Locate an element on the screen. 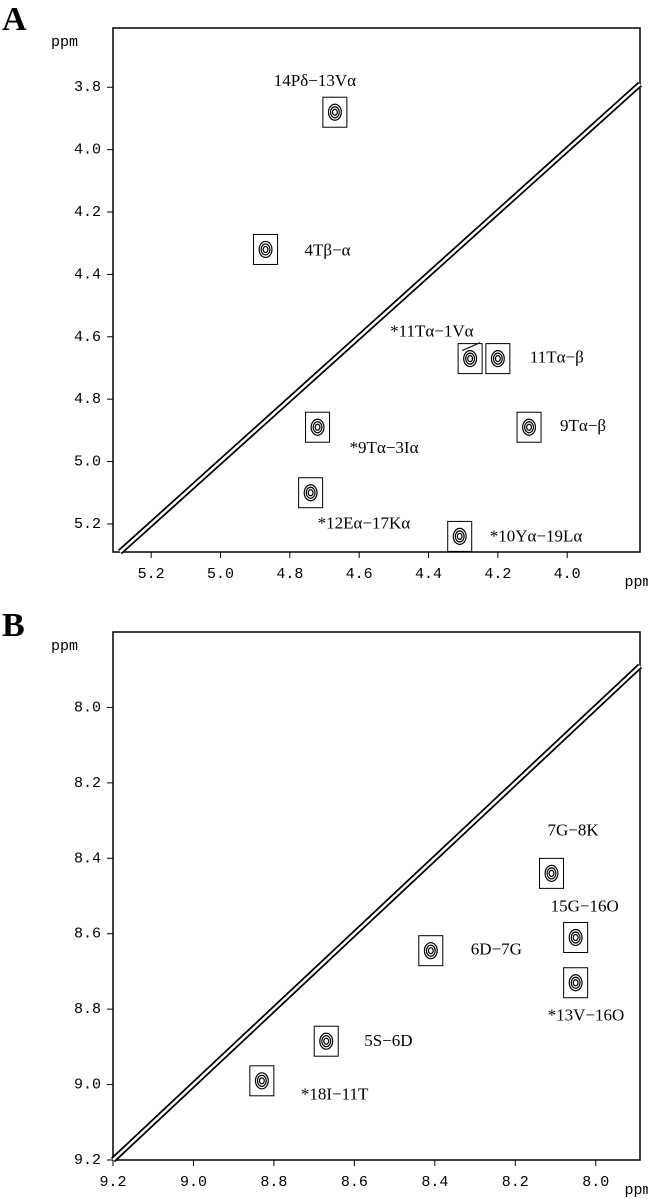  y-tick-label: 8.2 is located at coordinates (87, 783).